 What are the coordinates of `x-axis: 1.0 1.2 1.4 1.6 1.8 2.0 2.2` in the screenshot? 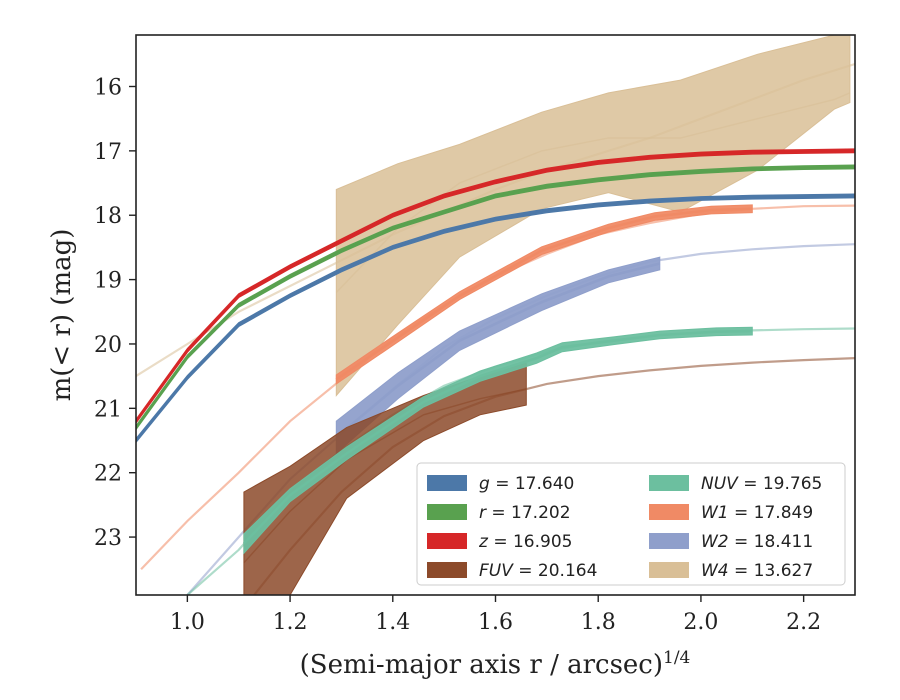 It's located at (495, 615).